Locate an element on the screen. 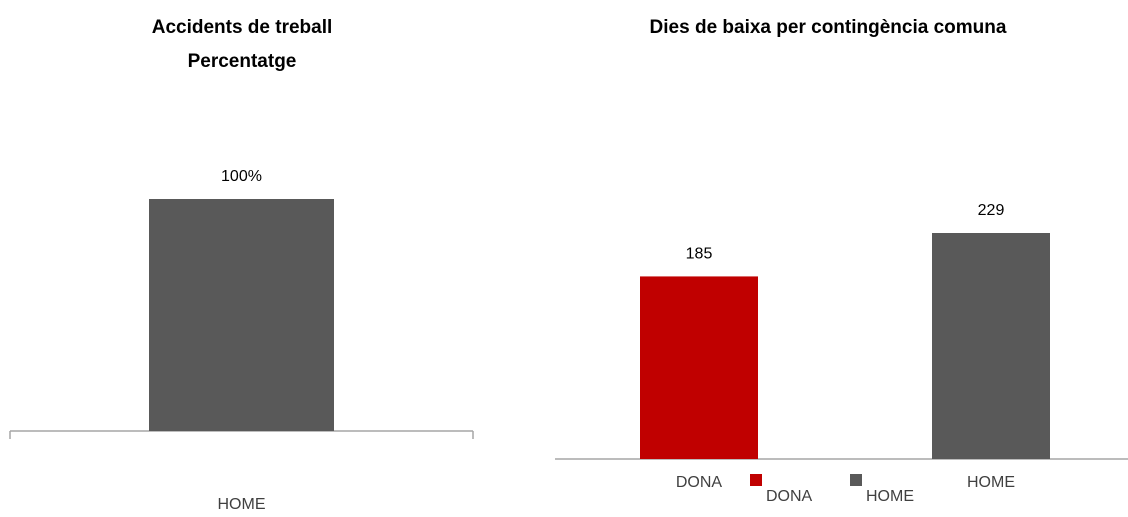 This screenshot has height=517, width=1128. data-label: 185 is located at coordinates (699, 254).